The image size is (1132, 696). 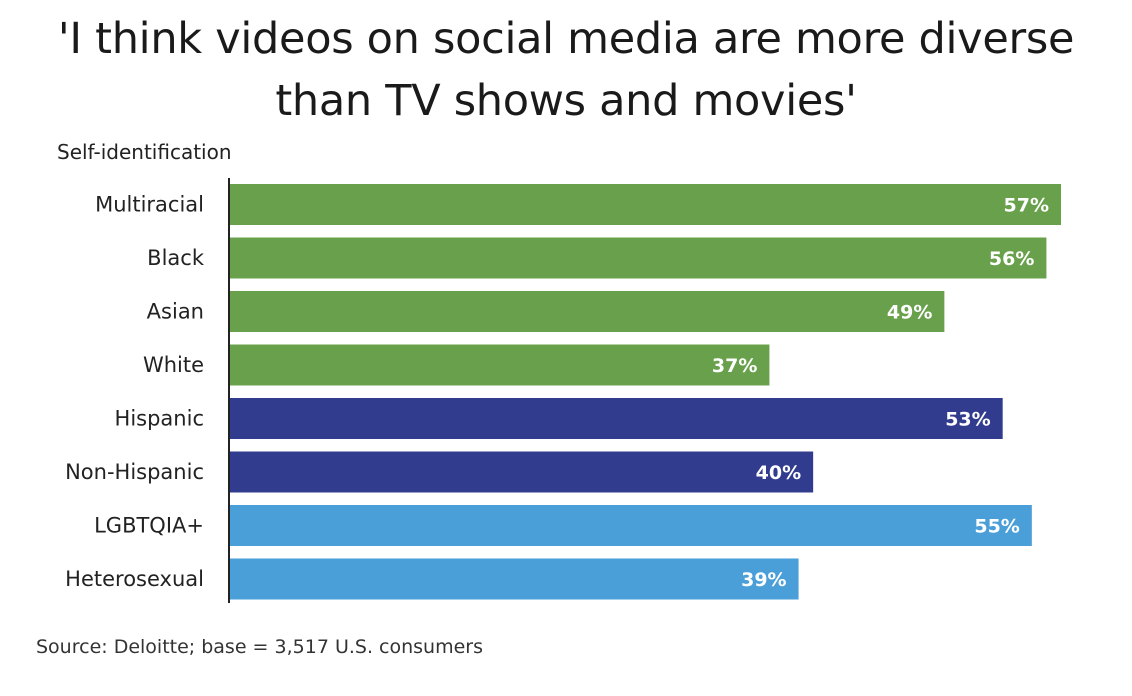 What do you see at coordinates (159, 419) in the screenshot?
I see `category-label-hispanic: Hispanic` at bounding box center [159, 419].